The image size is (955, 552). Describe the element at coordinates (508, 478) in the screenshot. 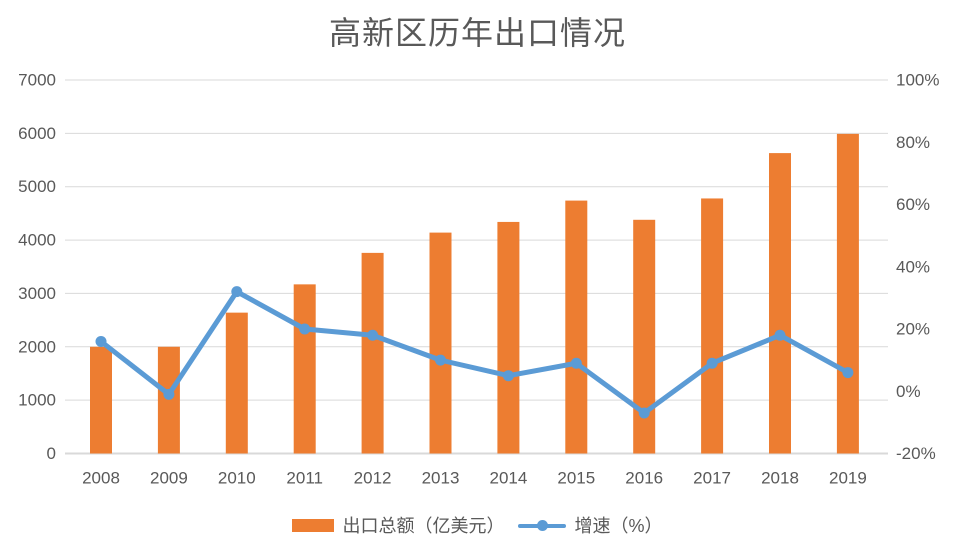

I see `category-label: 2014` at that location.